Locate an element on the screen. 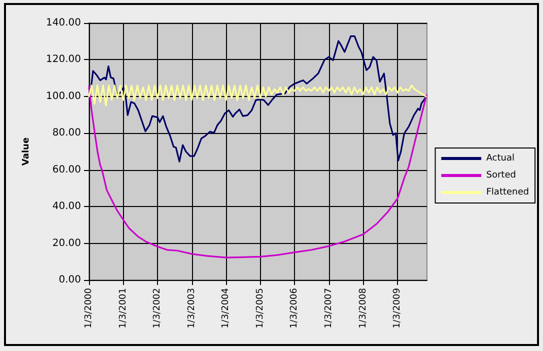 The height and width of the screenshot is (351, 543). y-tick-label: 0.00 is located at coordinates (69, 280).